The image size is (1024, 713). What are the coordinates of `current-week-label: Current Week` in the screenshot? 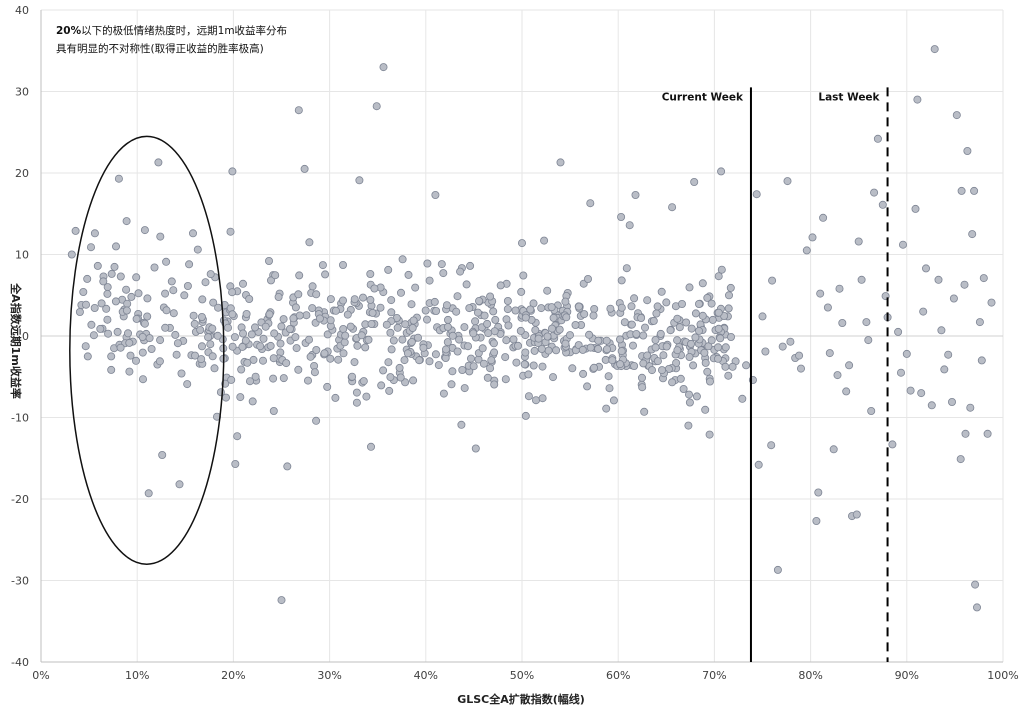 It's located at (703, 97).